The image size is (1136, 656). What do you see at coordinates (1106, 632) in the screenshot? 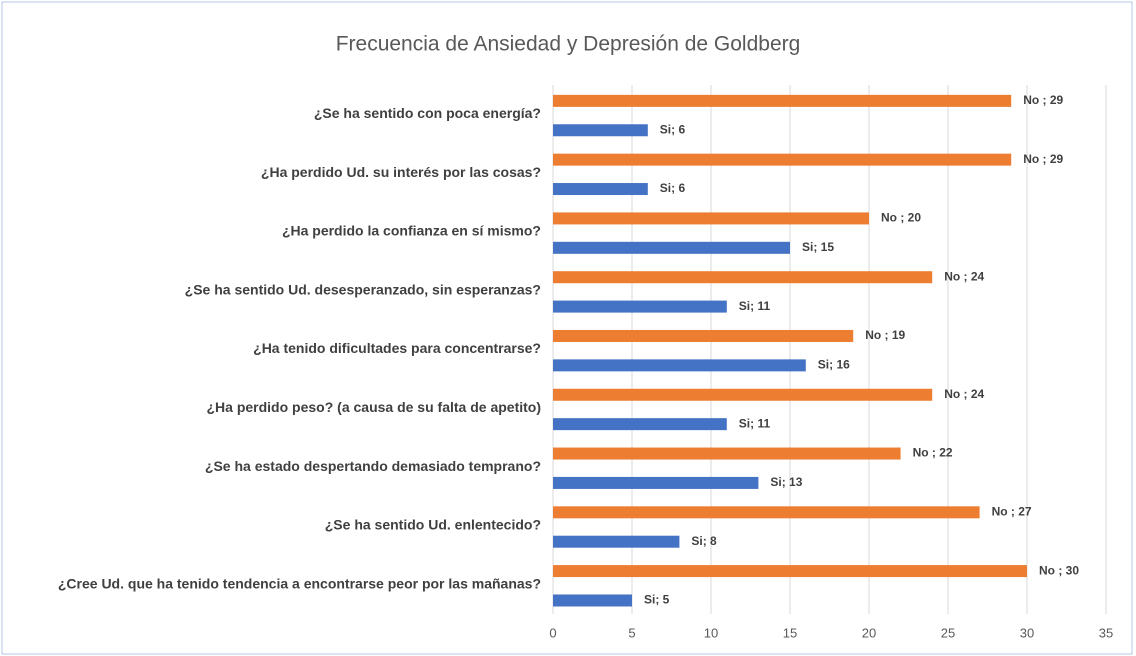
I see `x-tick-label: 35` at bounding box center [1106, 632].